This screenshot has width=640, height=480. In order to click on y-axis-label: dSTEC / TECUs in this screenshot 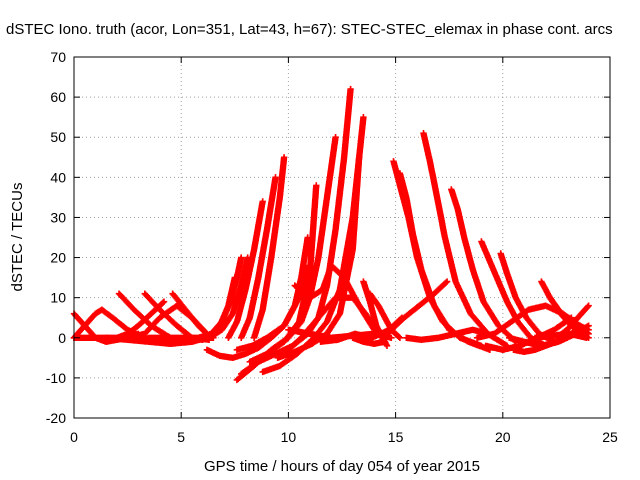, I will do `click(17, 237)`.